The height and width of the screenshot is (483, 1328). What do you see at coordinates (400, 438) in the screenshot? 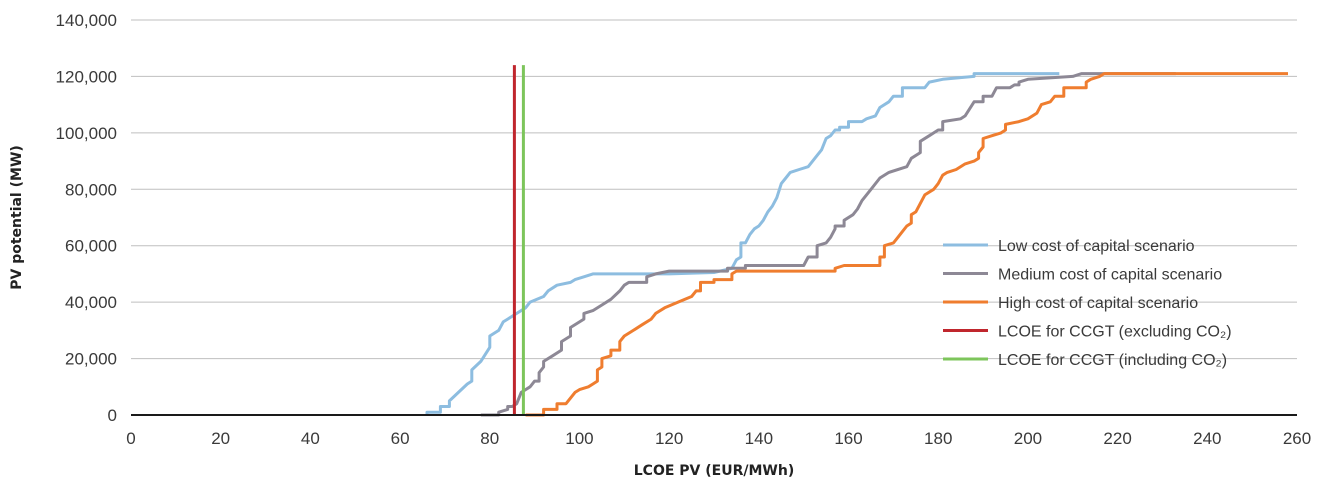
I see `x-tick-label: 60` at bounding box center [400, 438].